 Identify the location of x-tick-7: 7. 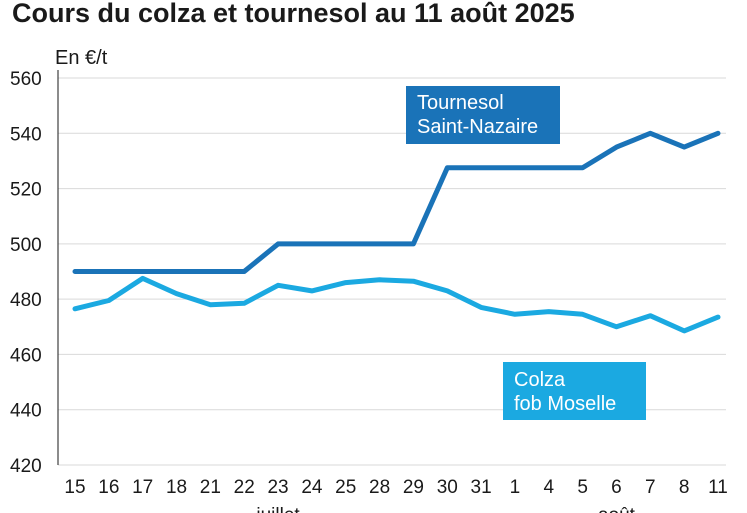
(650, 487).